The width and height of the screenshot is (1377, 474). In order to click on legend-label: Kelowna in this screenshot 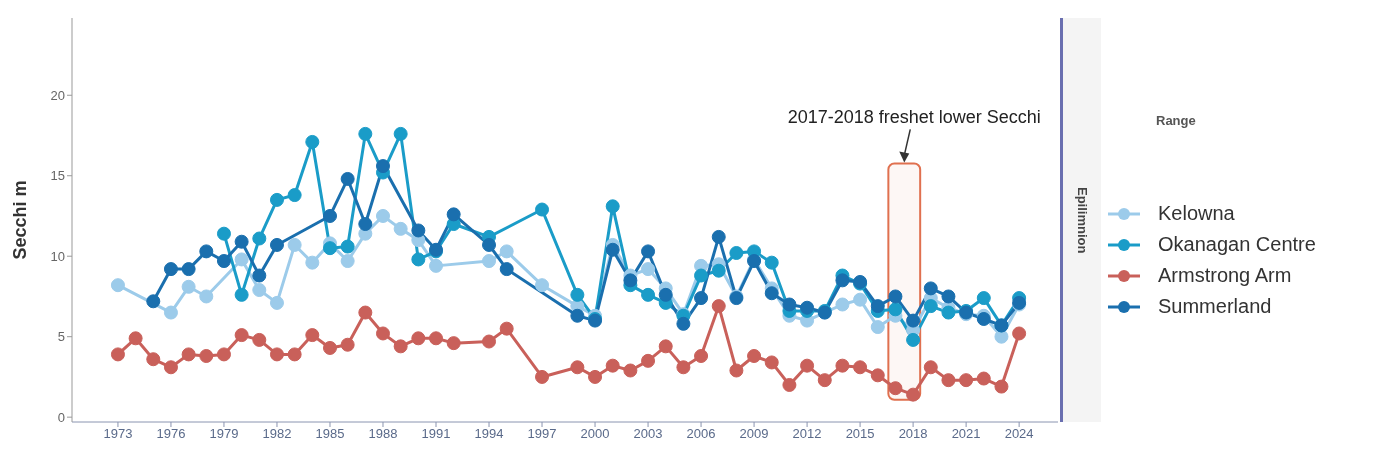, I will do `click(1196, 213)`.